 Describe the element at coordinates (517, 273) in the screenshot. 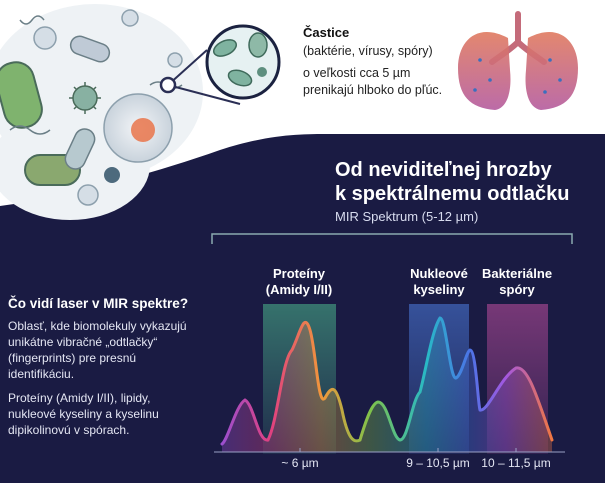

I see `band-spores-label-line1: Bakteriálne` at that location.